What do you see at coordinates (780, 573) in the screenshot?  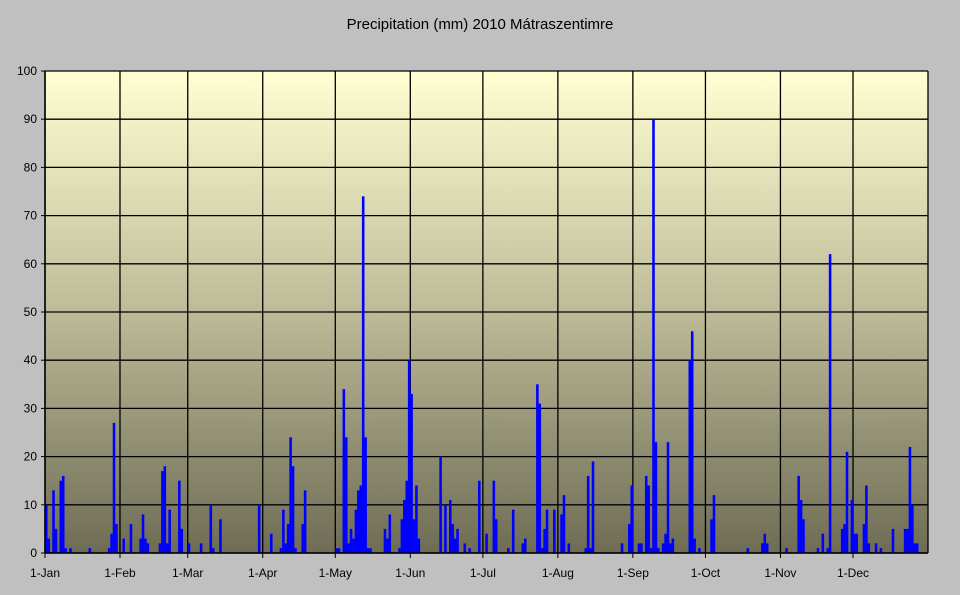 I see `x-tick-label: 1-Nov` at bounding box center [780, 573].